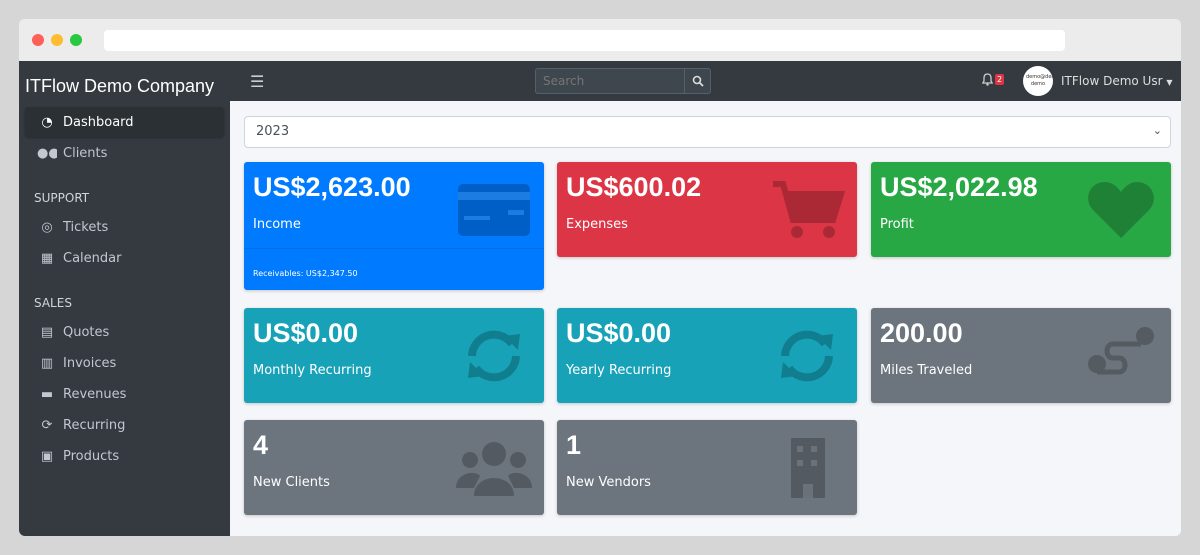 The height and width of the screenshot is (555, 1200). I want to click on sidebar-item-label: Invoices, so click(90, 363).